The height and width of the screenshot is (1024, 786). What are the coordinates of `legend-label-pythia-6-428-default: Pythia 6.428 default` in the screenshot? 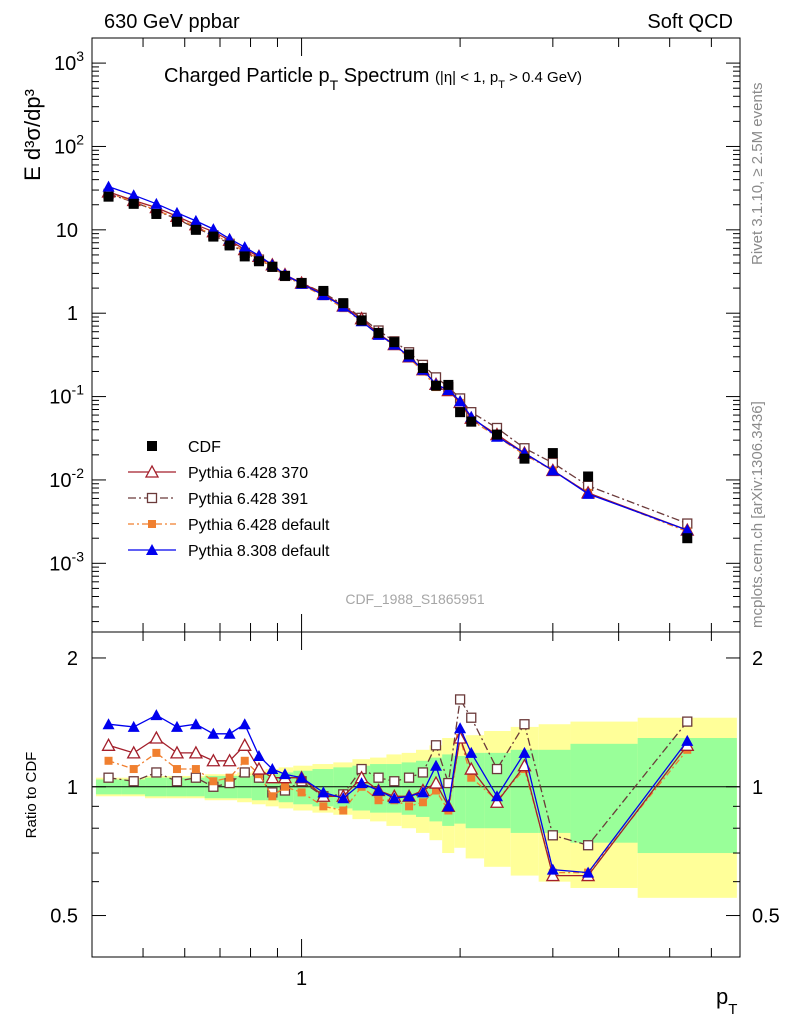 It's located at (259, 525).